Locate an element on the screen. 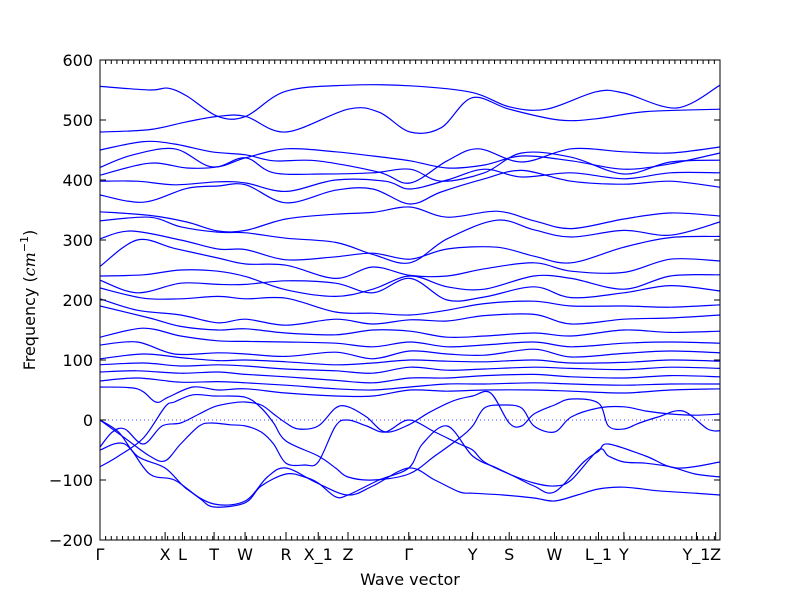 Image resolution: width=800 pixels, height=600 pixels. y-tick-label: −200 is located at coordinates (71, 540).